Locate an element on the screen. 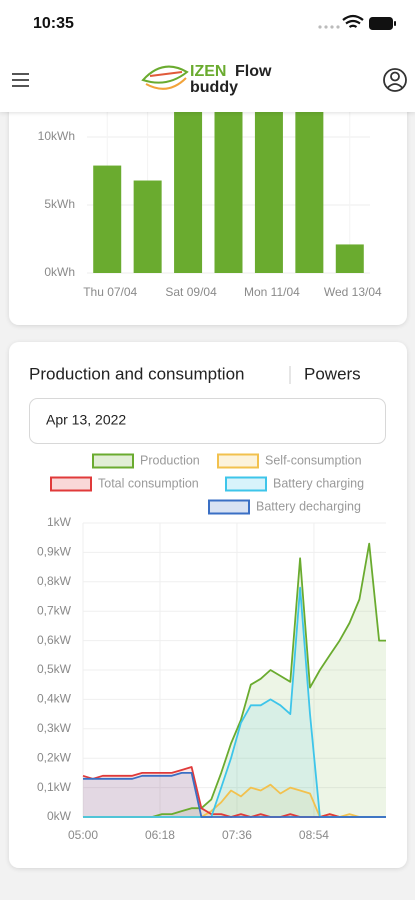 The width and height of the screenshot is (415, 900). y-tick-label: 0,2kW is located at coordinates (54, 757).